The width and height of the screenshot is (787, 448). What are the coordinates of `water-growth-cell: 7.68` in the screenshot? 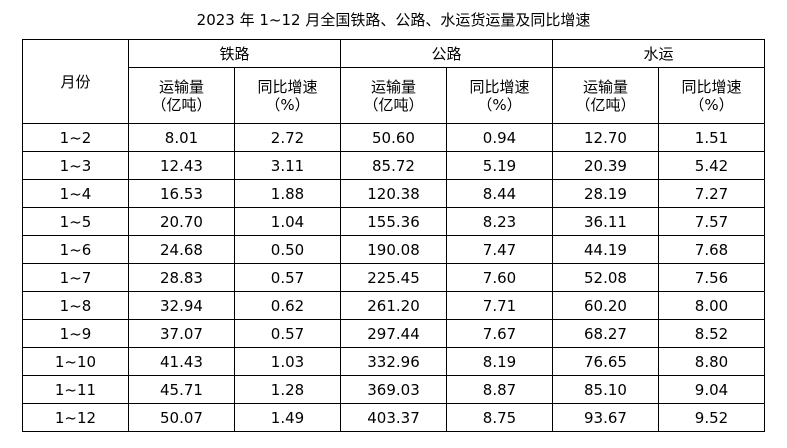 It's located at (711, 249).